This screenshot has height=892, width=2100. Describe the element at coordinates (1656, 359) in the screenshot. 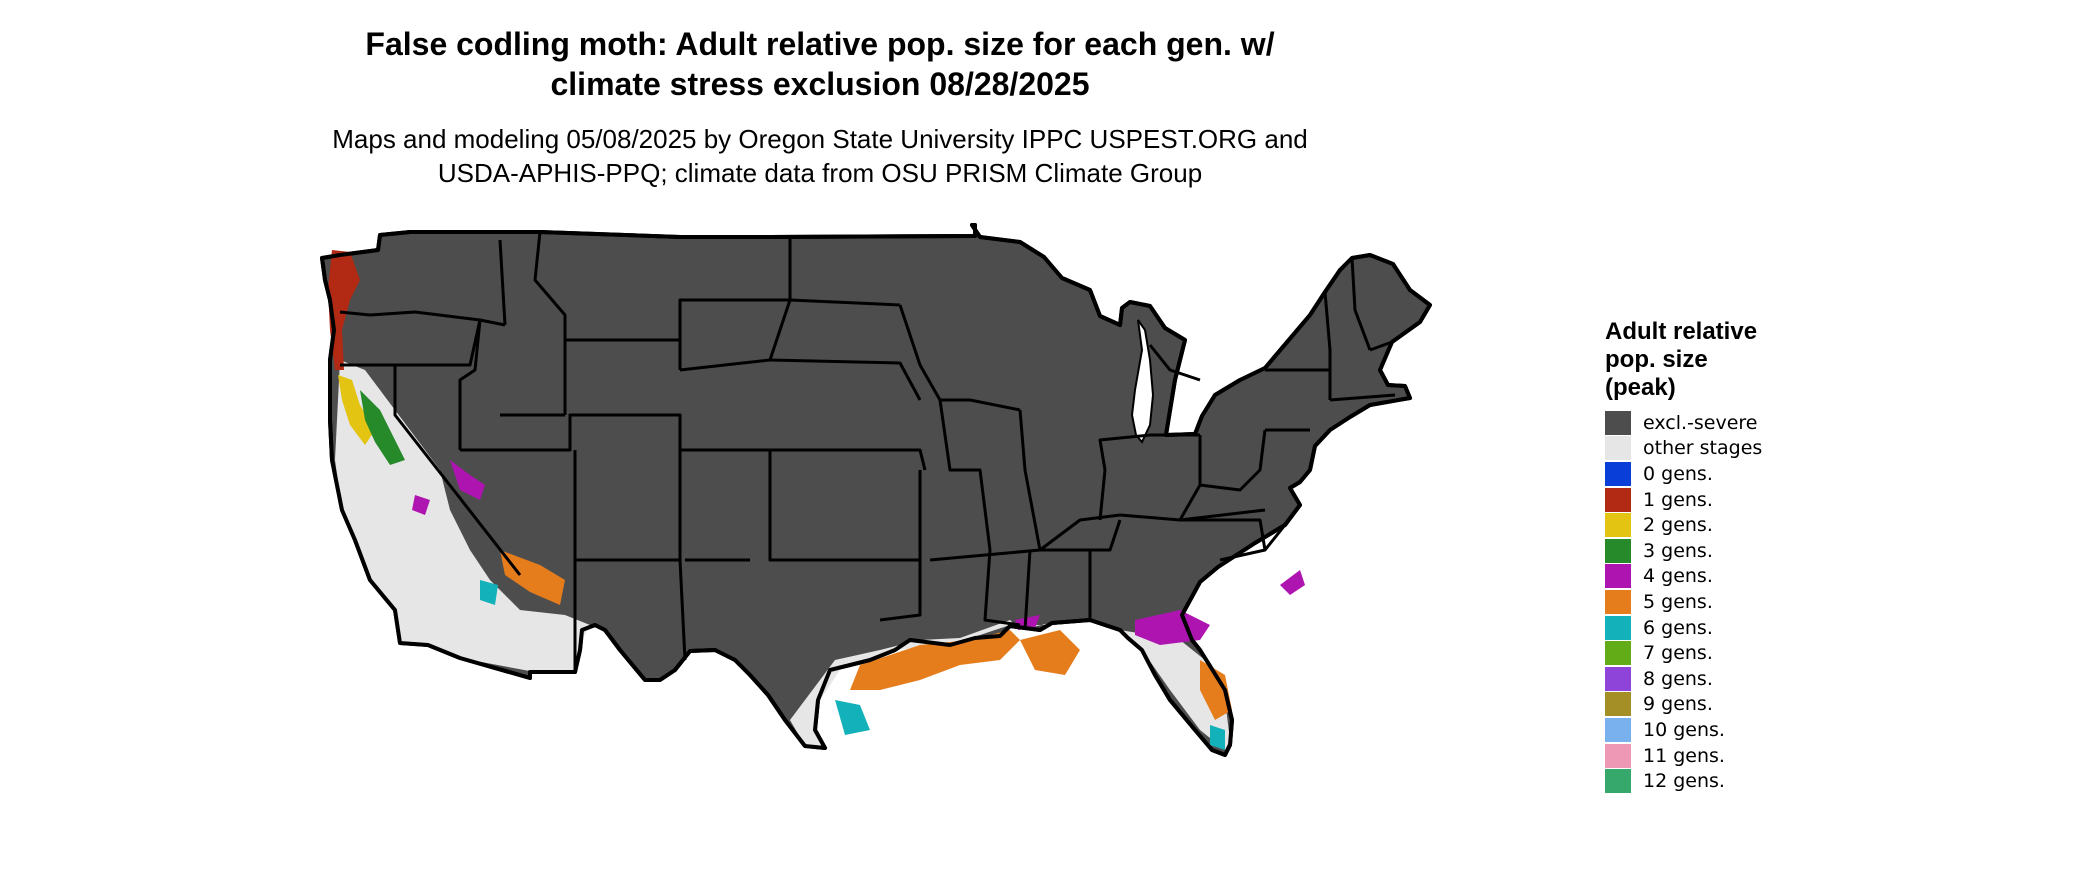

I see `legend-title-line-2: pop. size` at that location.